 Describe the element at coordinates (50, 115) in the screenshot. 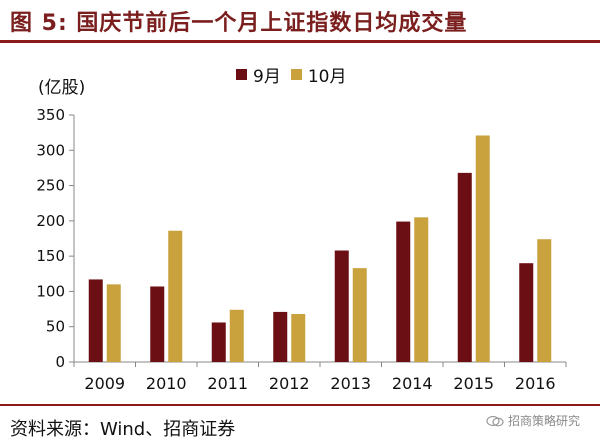

I see `y-tick-label: 350` at that location.